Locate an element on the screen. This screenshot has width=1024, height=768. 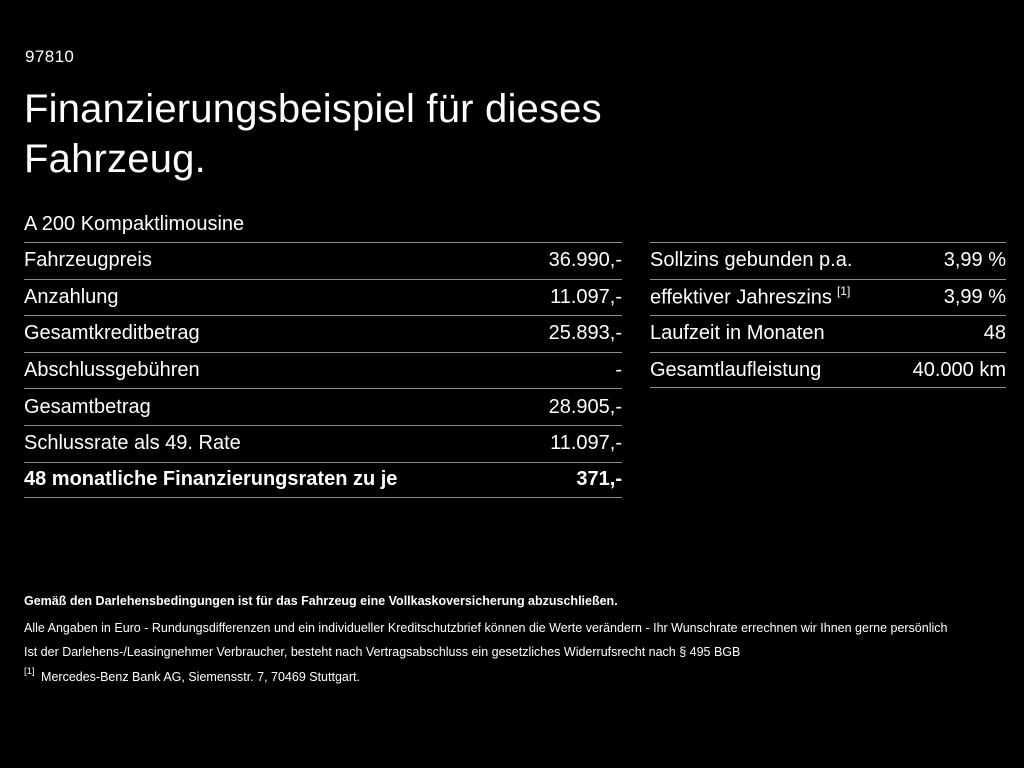
row-value: 36.990,- is located at coordinates (585, 260).